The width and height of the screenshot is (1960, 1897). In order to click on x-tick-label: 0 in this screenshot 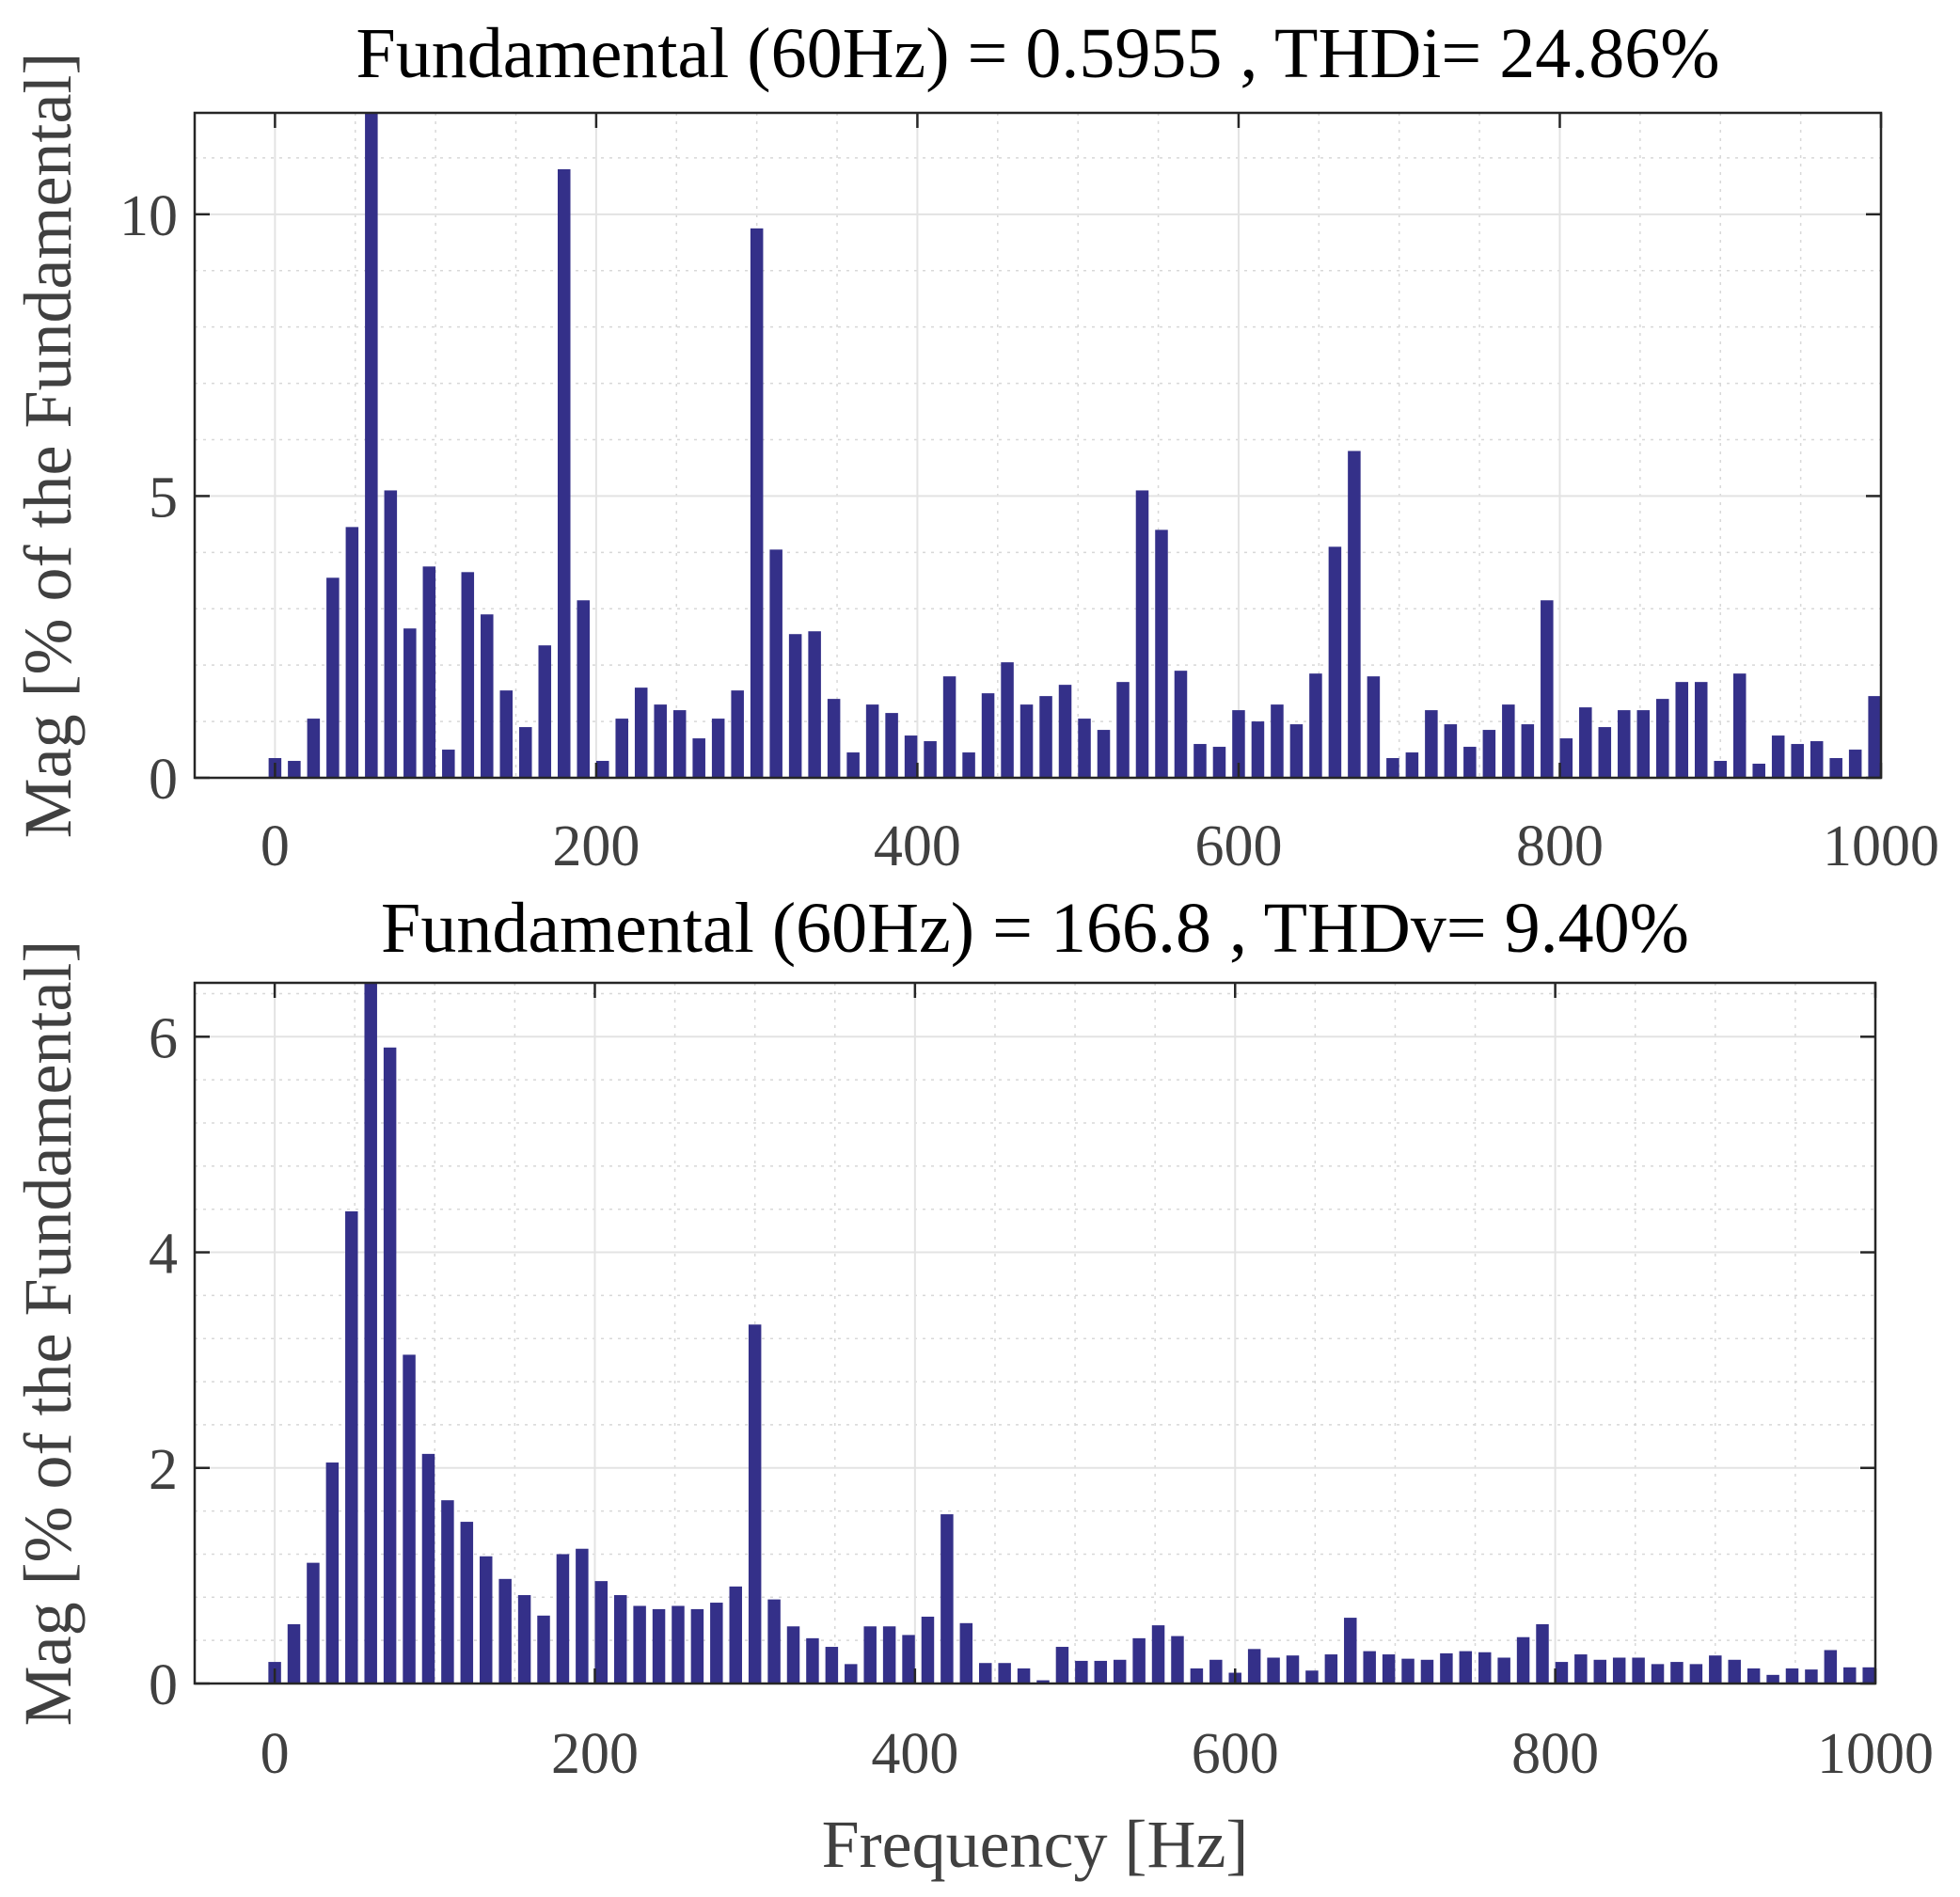, I will do `click(276, 1754)`.